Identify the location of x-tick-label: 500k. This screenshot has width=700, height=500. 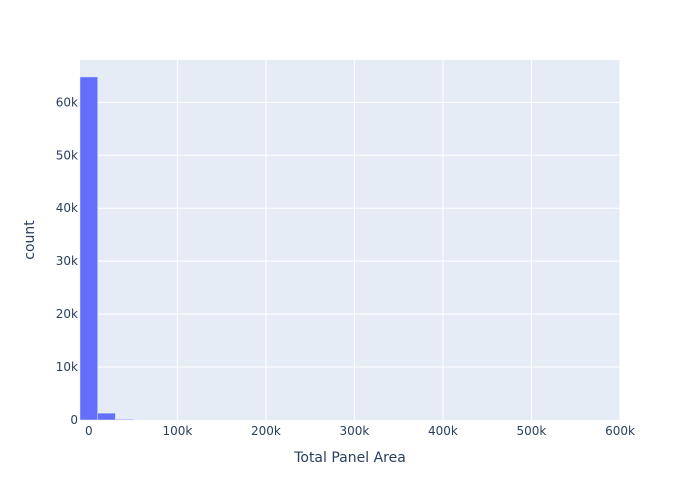
(532, 431).